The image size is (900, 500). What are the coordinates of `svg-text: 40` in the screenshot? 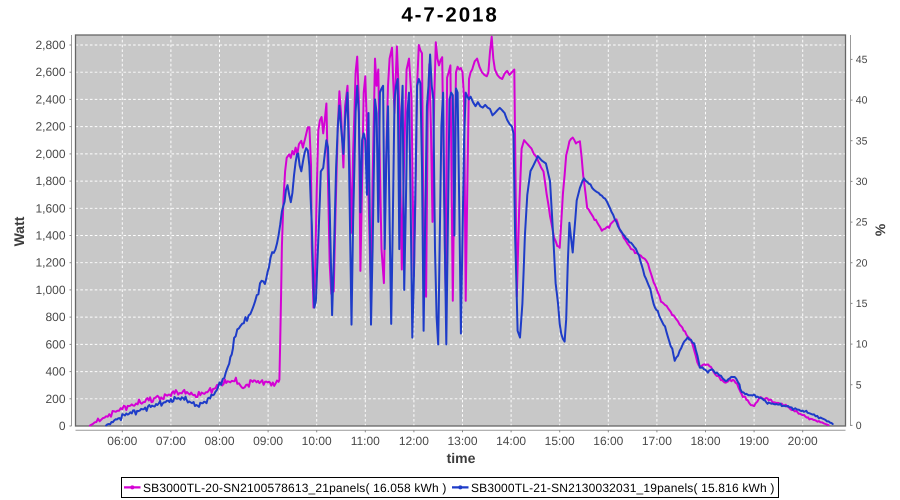 It's located at (862, 101).